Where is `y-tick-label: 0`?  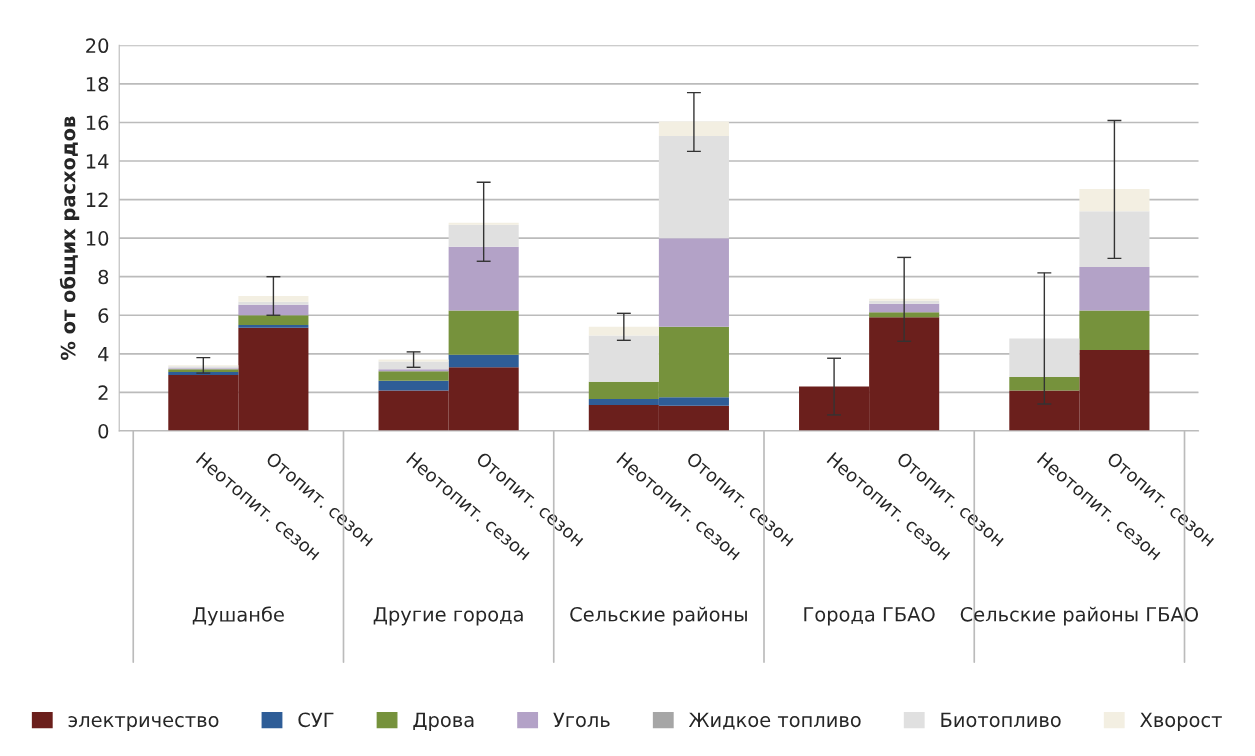 y-tick-label: 0 is located at coordinates (103, 431).